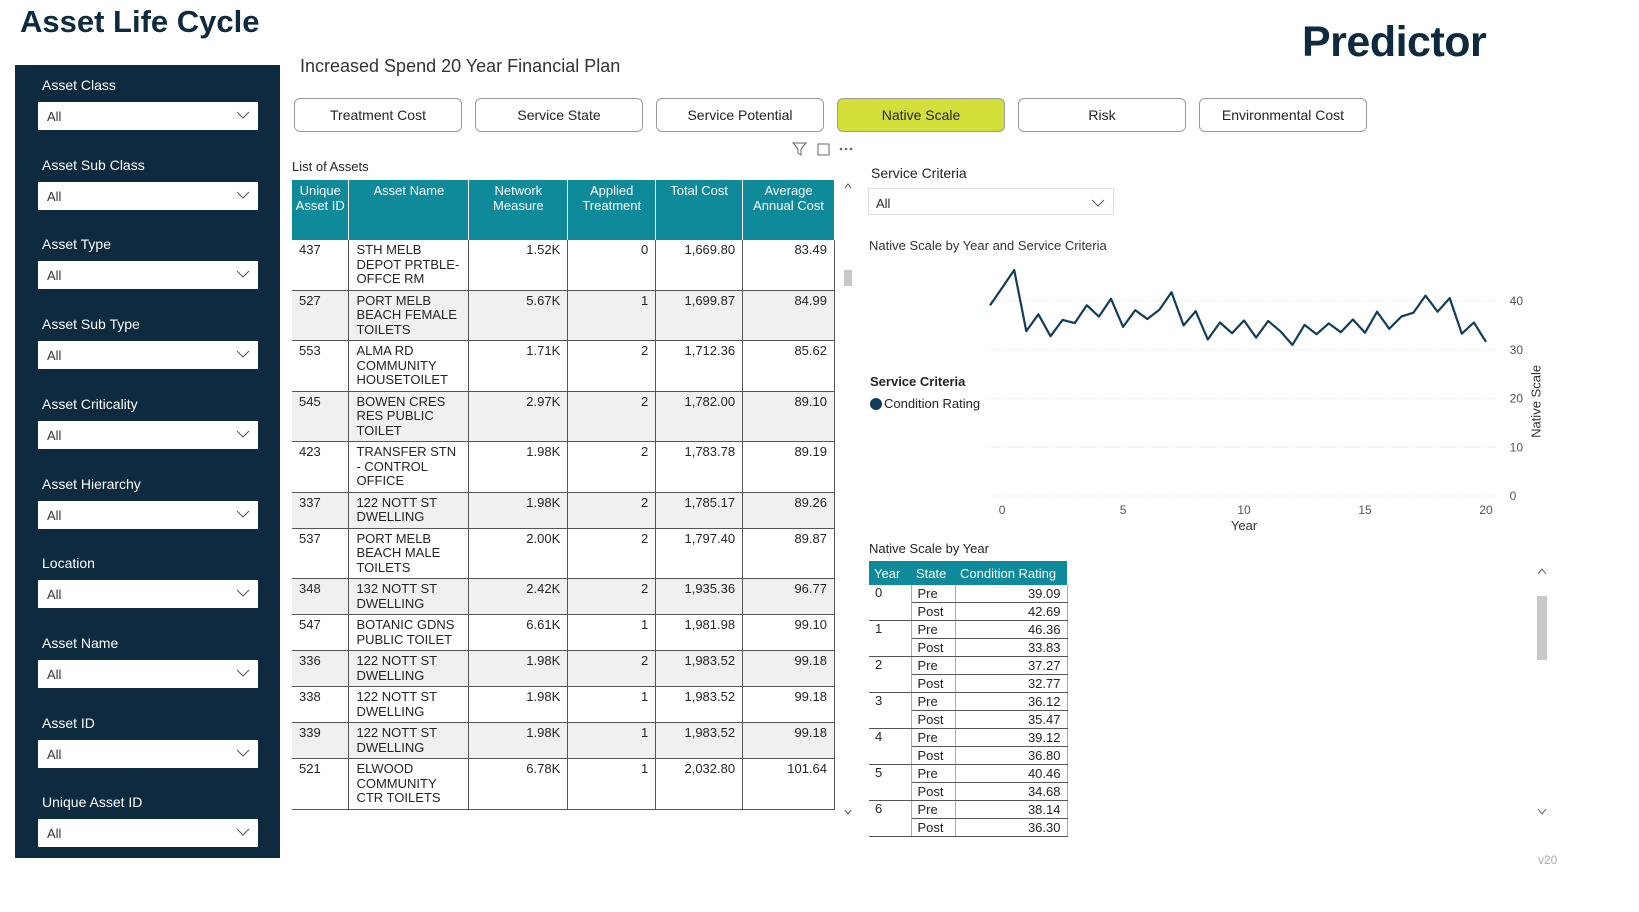 The height and width of the screenshot is (912, 1639). Describe the element at coordinates (890, 818) in the screenshot. I see `year-cell: 6` at that location.